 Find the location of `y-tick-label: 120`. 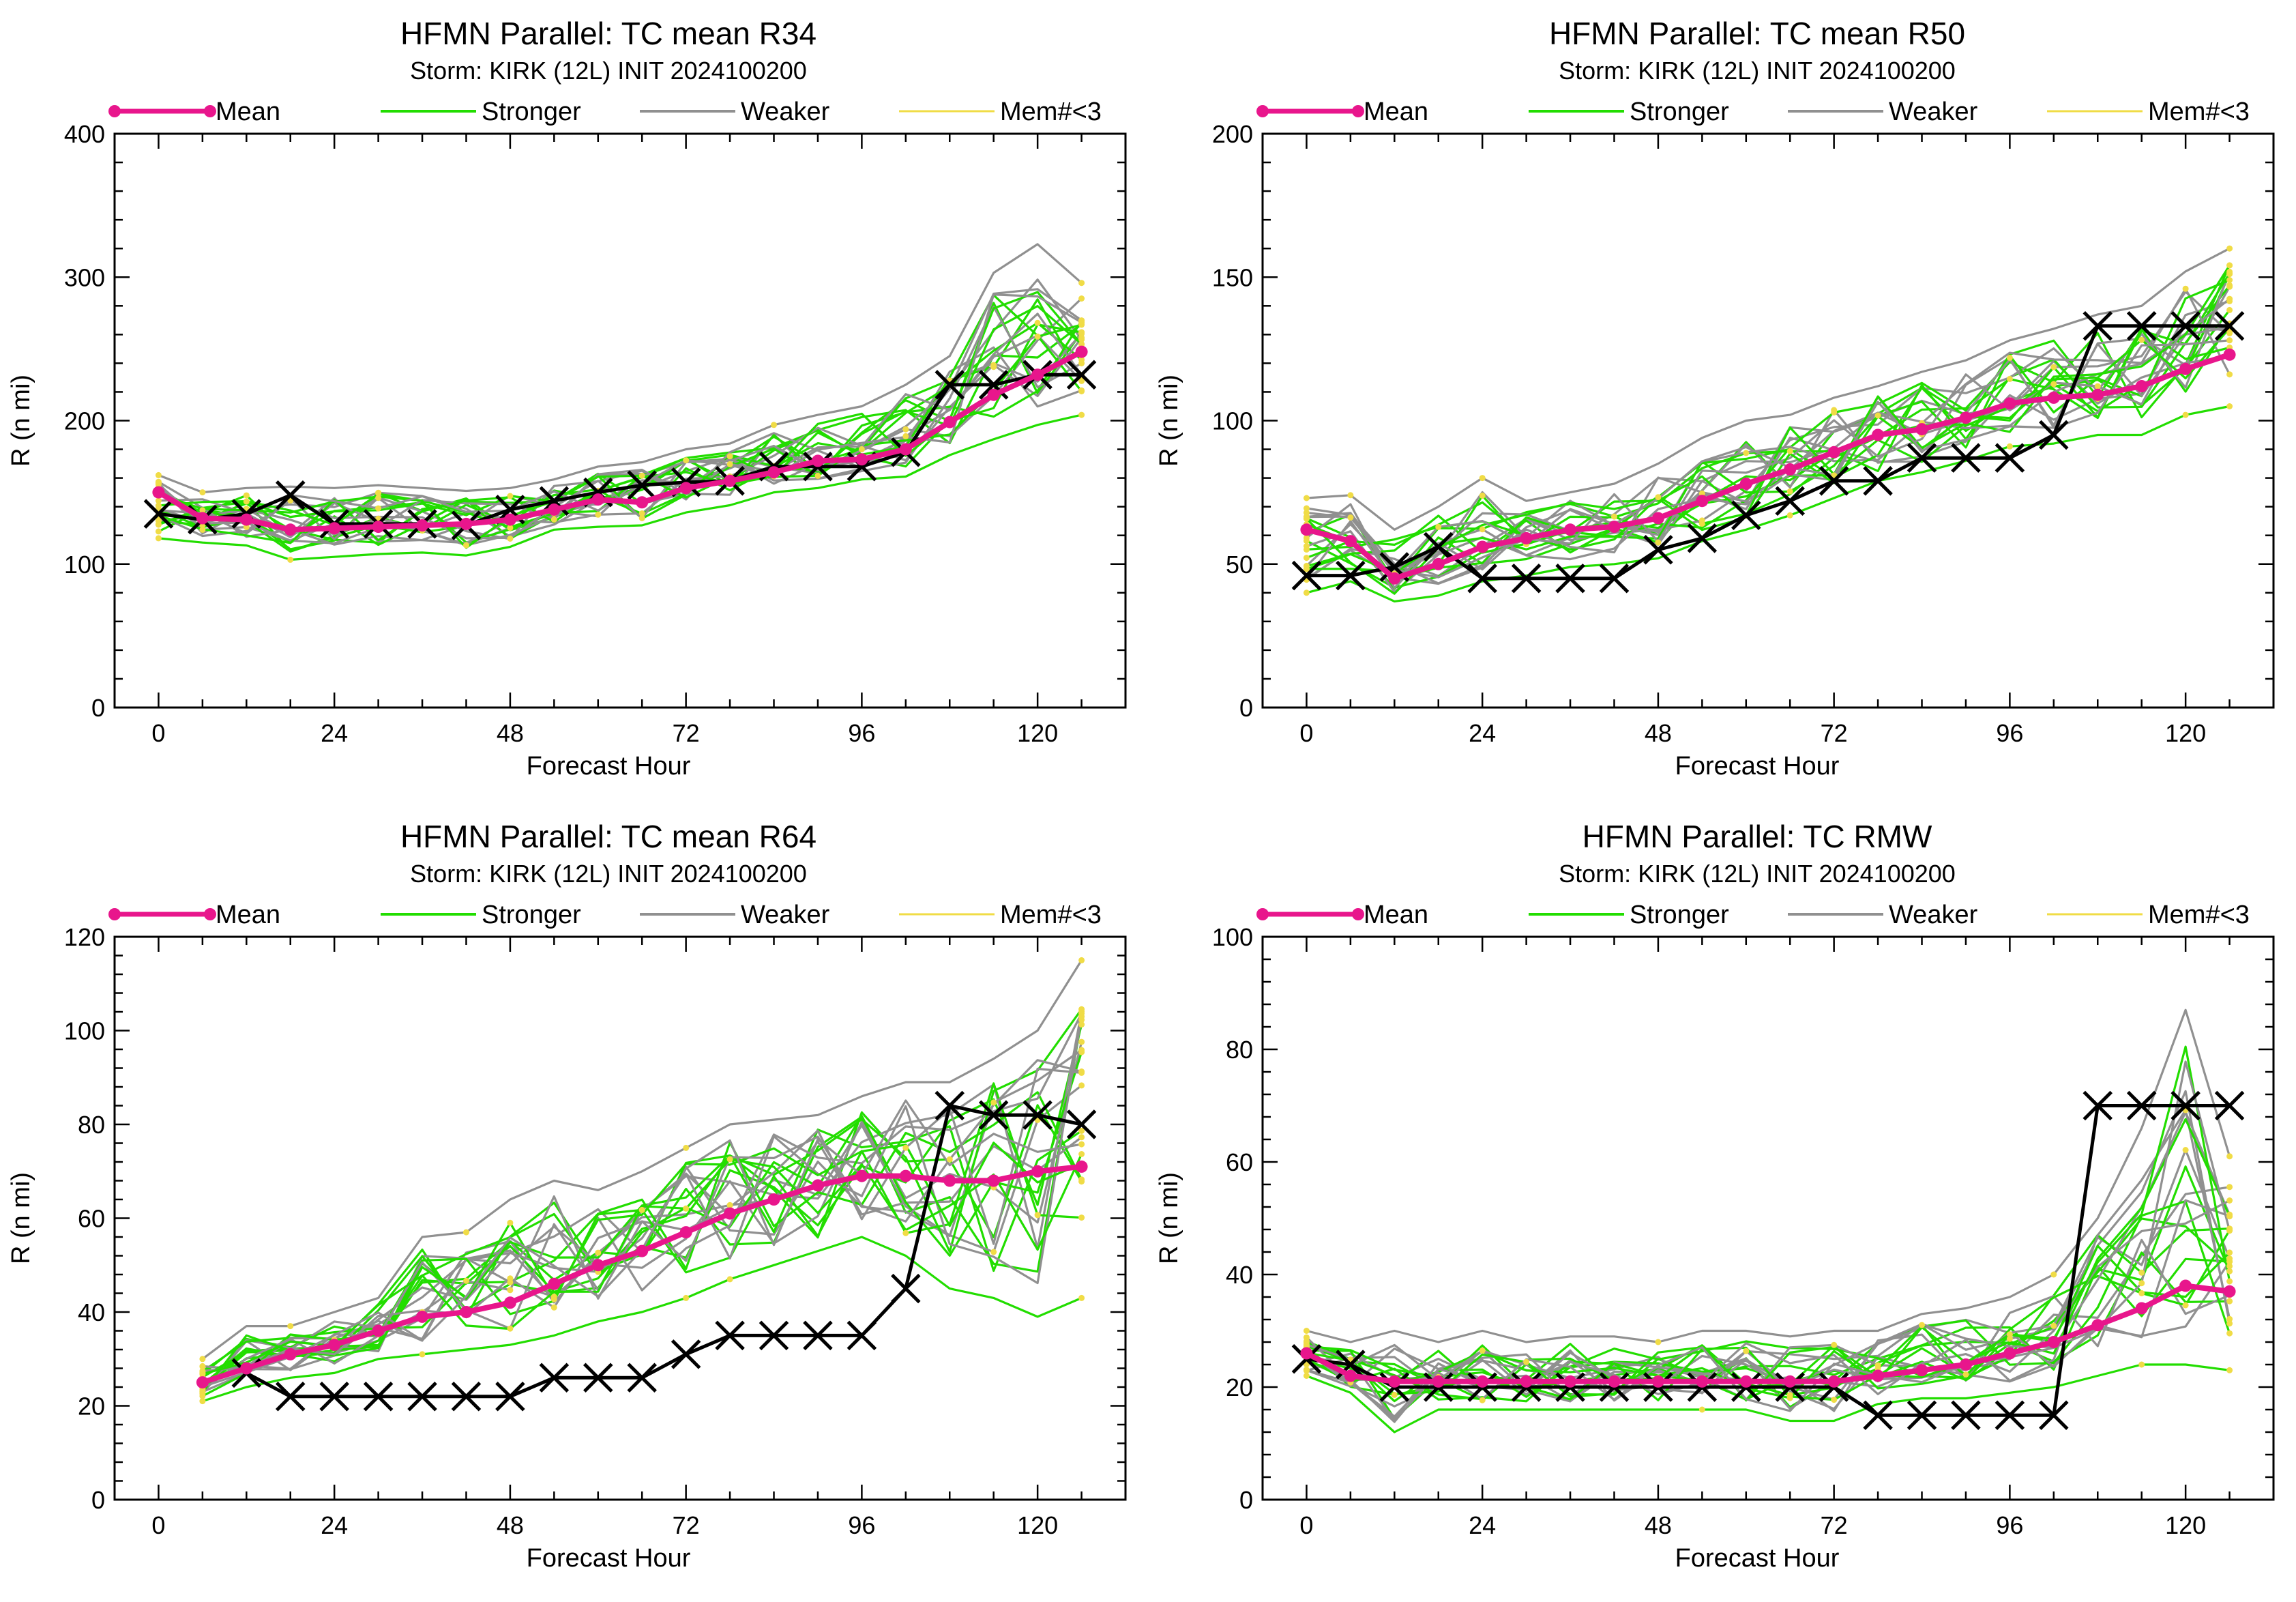

y-tick-label: 120 is located at coordinates (85, 937).